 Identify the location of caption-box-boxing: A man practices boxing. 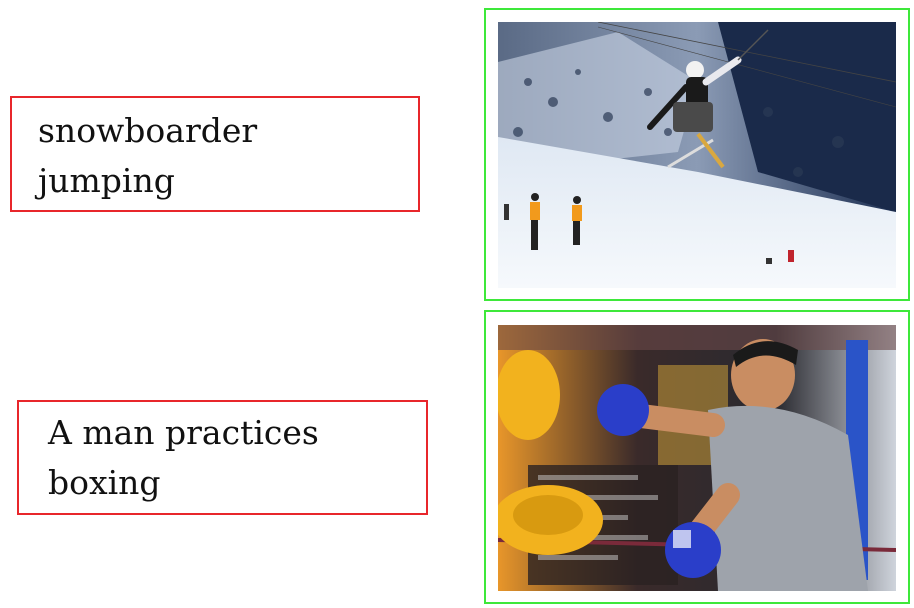
(222, 457).